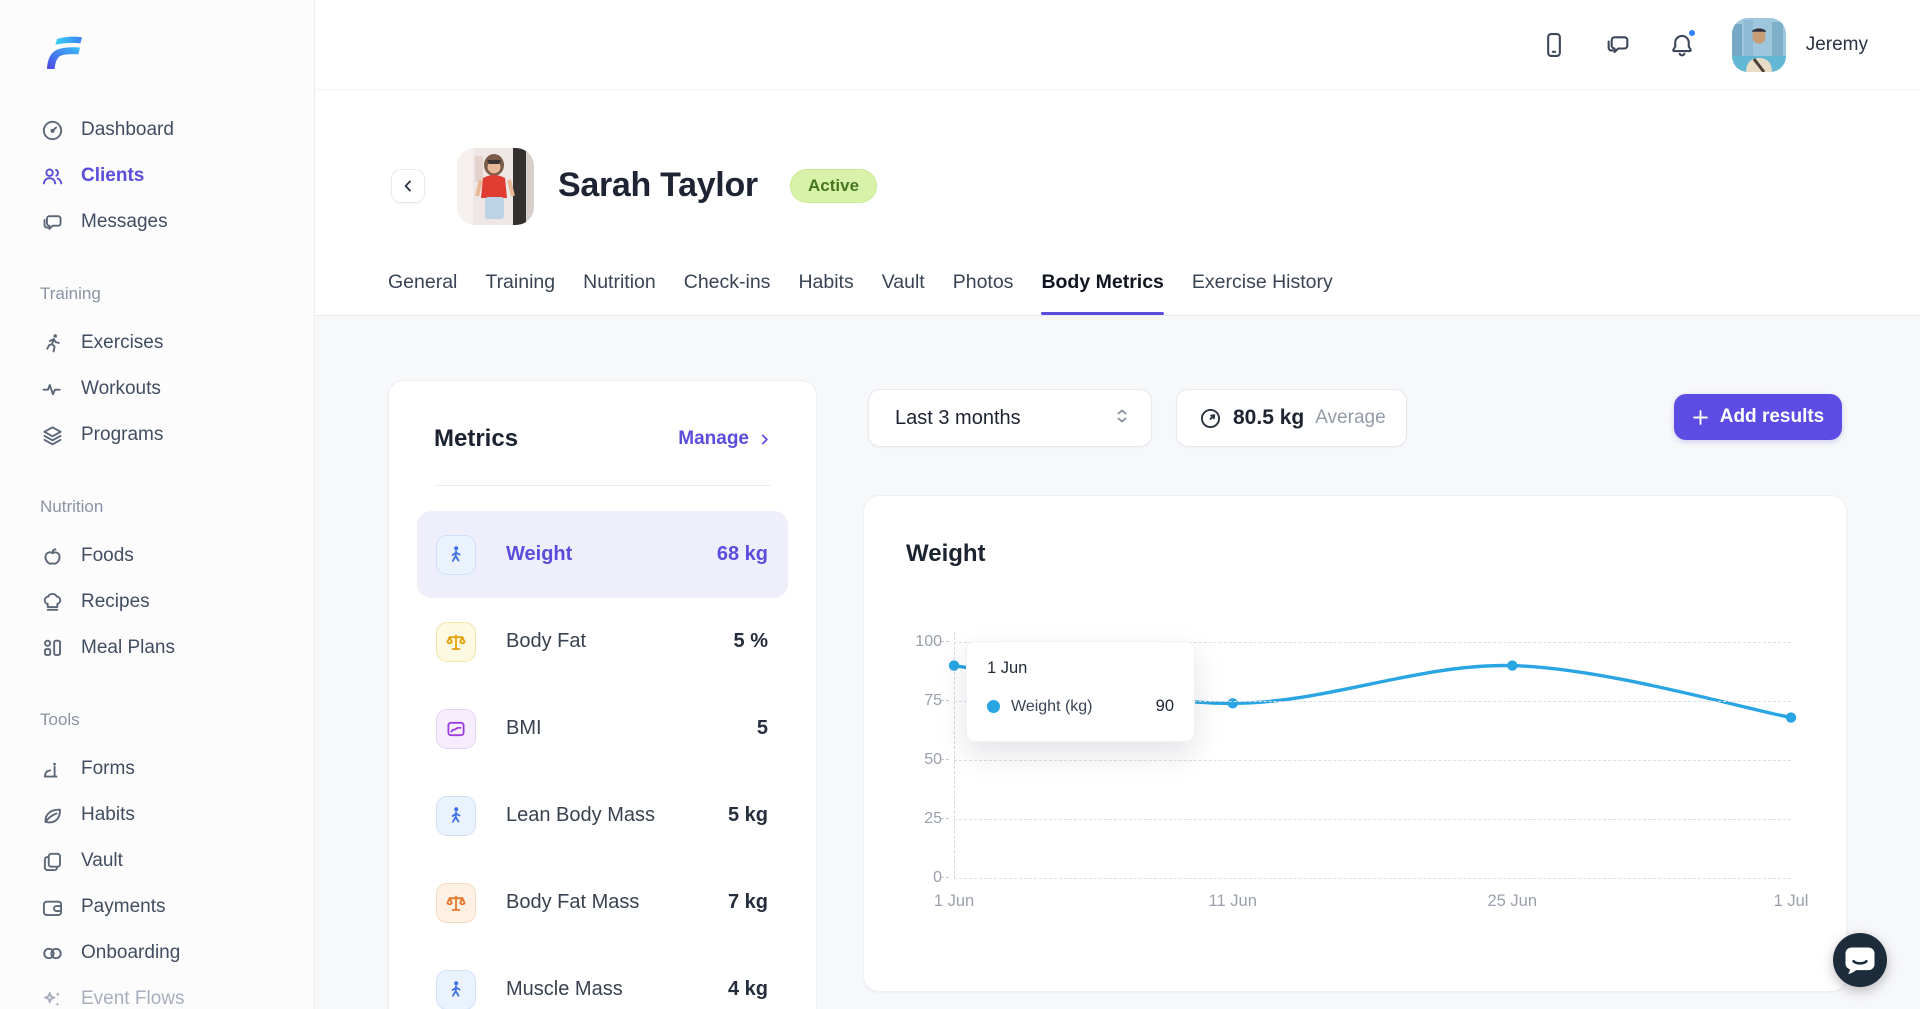 The image size is (1920, 1009). I want to click on sidebar-item-payments: Payments, so click(157, 907).